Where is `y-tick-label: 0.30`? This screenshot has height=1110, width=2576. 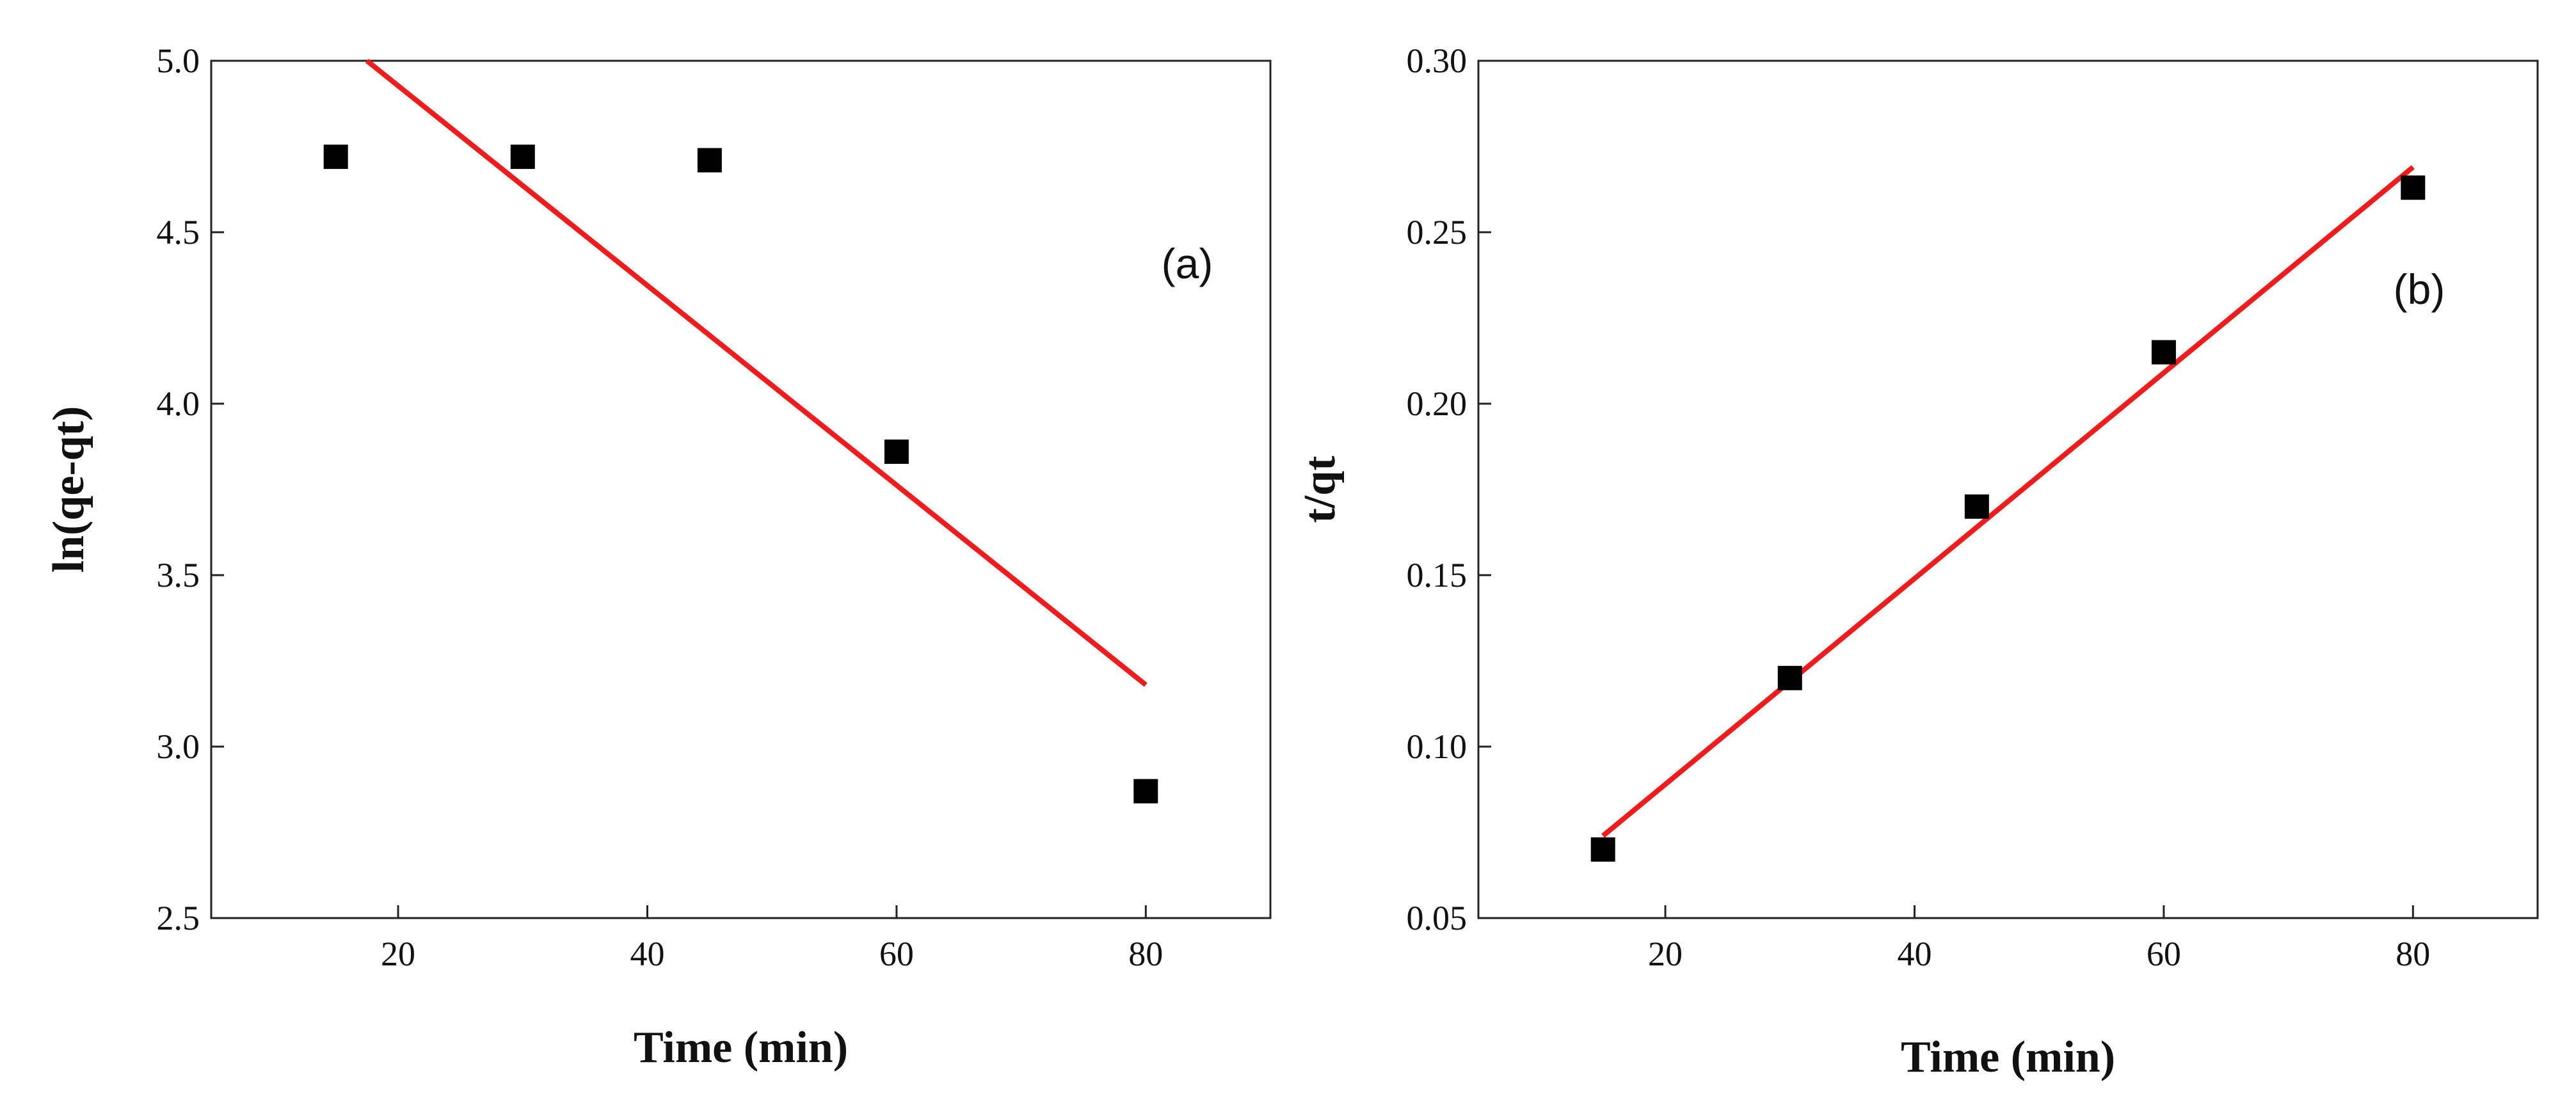
y-tick-label: 0.30 is located at coordinates (1437, 61).